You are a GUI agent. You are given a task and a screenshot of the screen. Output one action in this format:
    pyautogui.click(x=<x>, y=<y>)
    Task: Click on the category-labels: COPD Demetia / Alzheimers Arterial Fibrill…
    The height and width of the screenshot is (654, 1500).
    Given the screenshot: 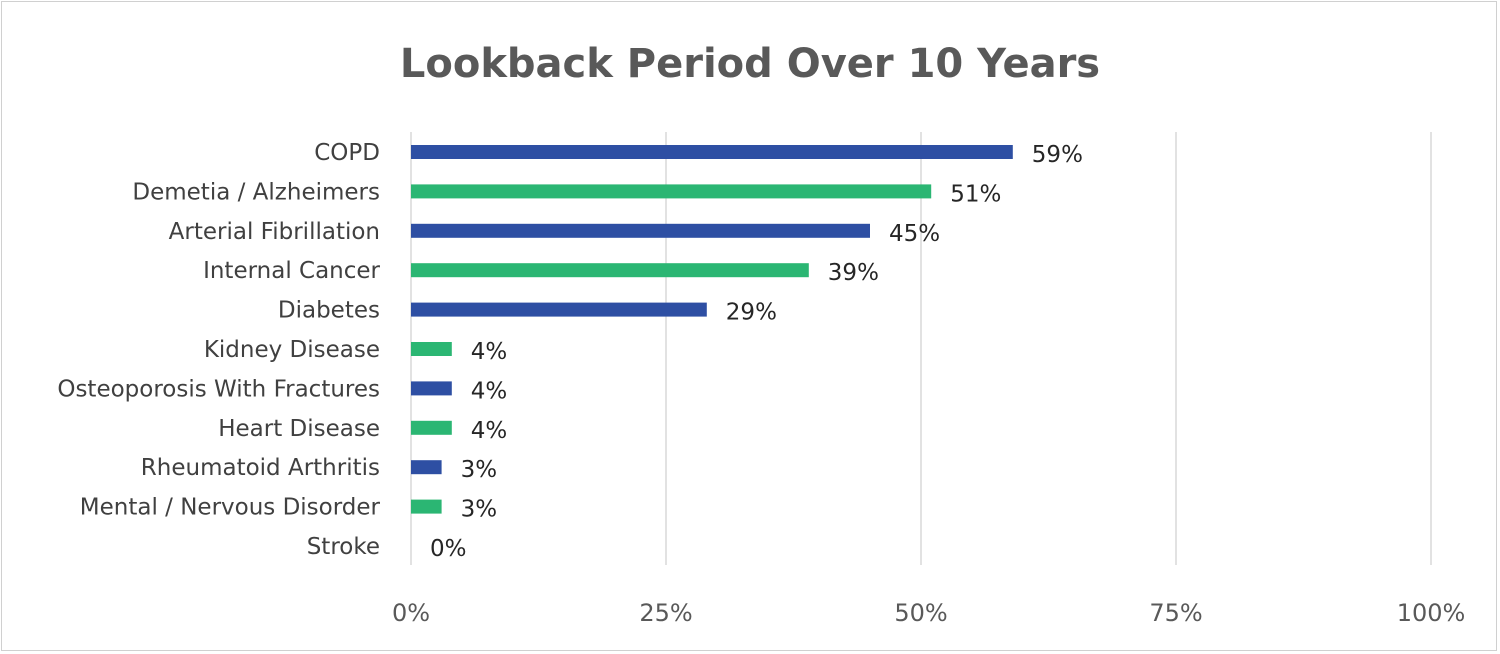 What is the action you would take?
    pyautogui.click(x=218, y=350)
    